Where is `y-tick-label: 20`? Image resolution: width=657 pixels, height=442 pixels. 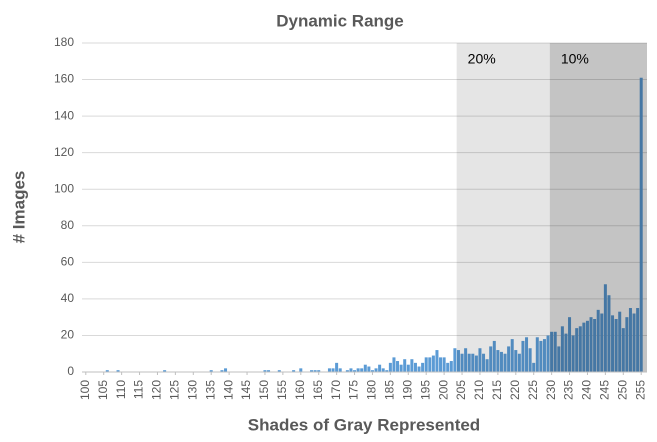
y-tick-label: 20 is located at coordinates (68, 335).